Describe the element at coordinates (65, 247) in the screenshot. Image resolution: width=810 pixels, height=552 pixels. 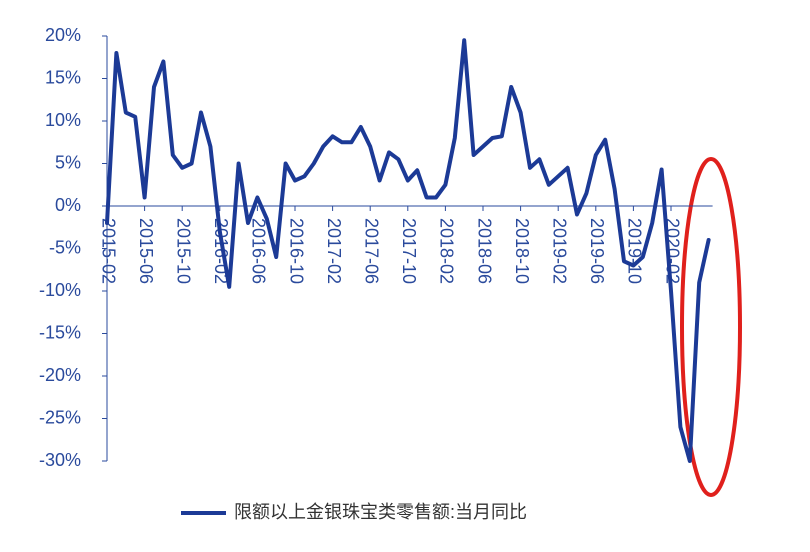
I see `y-tick-label: -5%` at that location.